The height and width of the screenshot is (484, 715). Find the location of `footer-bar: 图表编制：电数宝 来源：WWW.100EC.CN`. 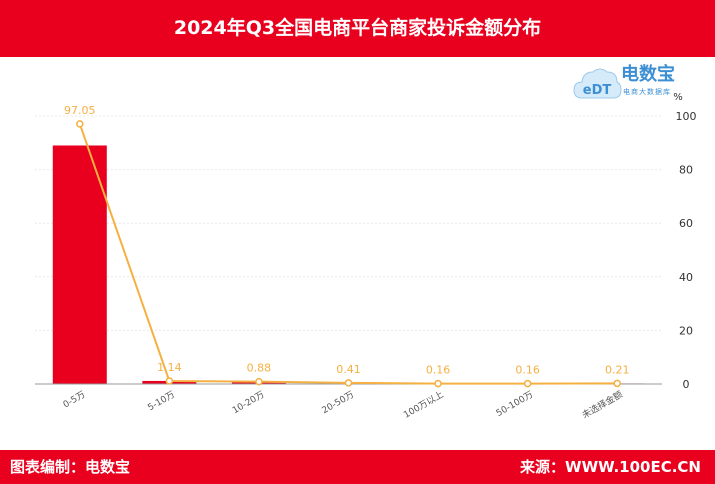

footer-bar: 图表编制：电数宝 来源：WWW.100EC.CN is located at coordinates (357, 467).